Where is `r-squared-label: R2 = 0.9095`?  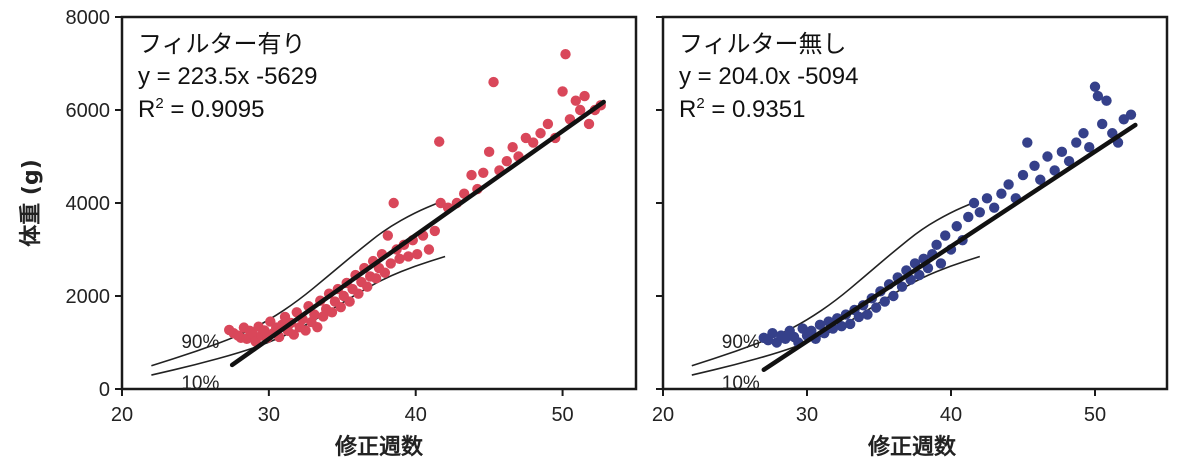
r-squared-label: R2 = 0.9095 is located at coordinates (201, 109).